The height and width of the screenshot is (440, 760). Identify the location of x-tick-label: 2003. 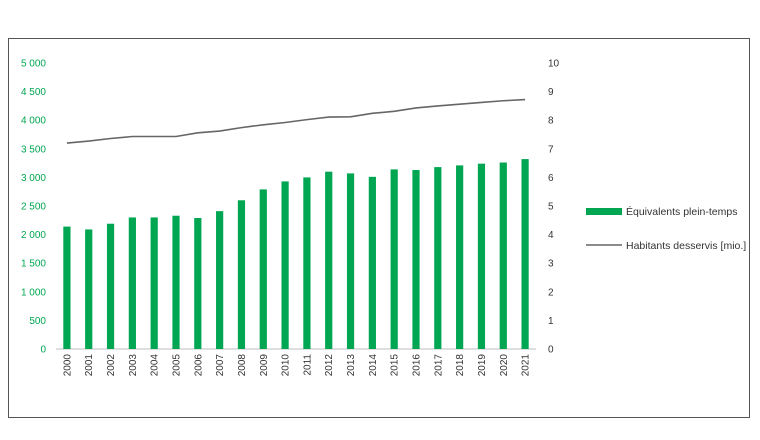
(133, 365).